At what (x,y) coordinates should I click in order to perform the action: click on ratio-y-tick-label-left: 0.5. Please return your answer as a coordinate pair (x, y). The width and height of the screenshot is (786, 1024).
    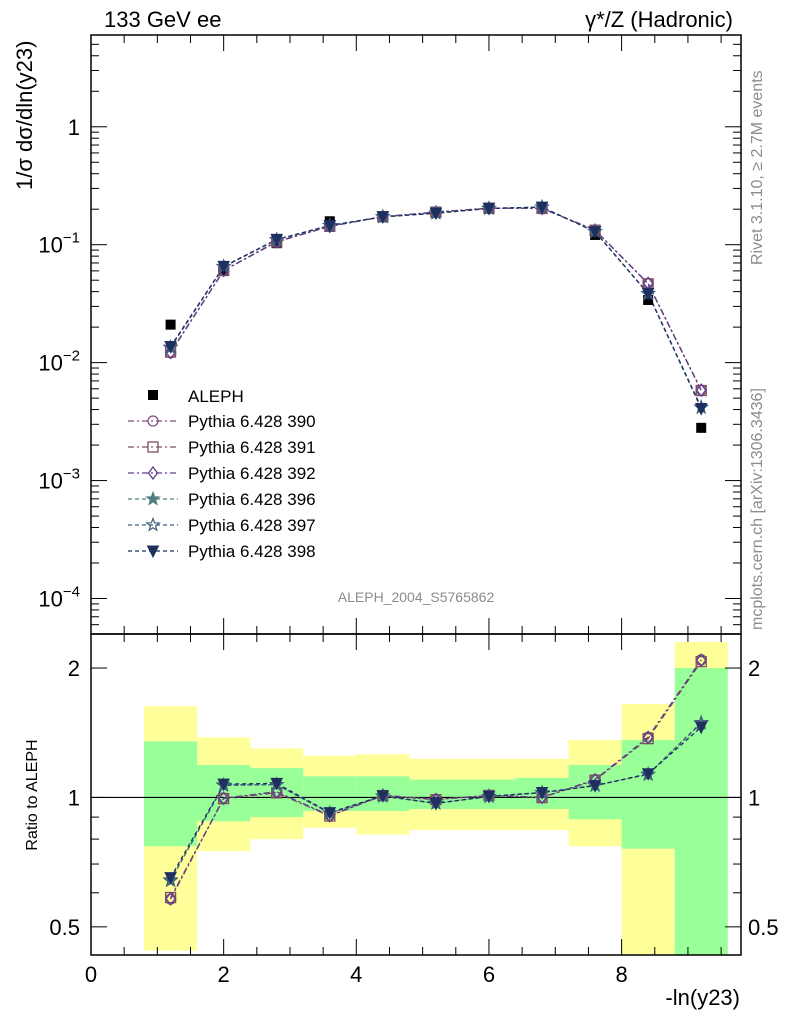
    Looking at the image, I should click on (64, 927).